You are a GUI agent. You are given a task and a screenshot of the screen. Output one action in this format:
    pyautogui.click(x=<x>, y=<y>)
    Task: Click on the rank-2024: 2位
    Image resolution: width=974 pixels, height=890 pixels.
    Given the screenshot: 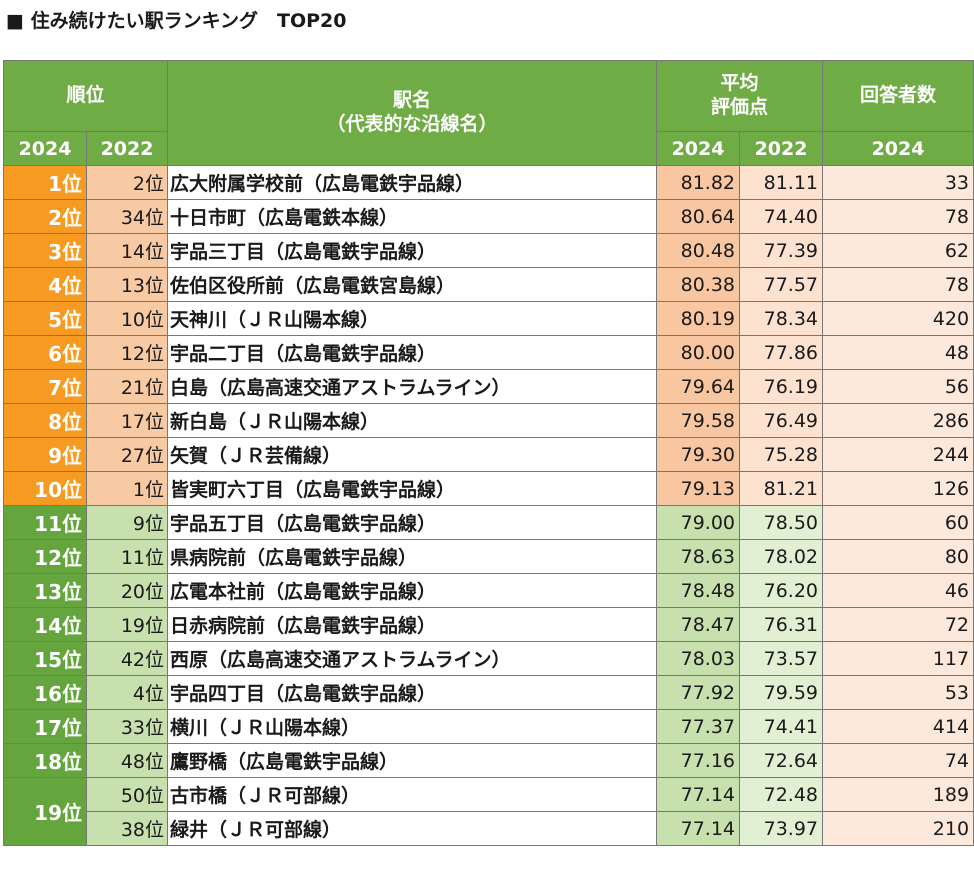 What is the action you would take?
    pyautogui.click(x=45, y=216)
    